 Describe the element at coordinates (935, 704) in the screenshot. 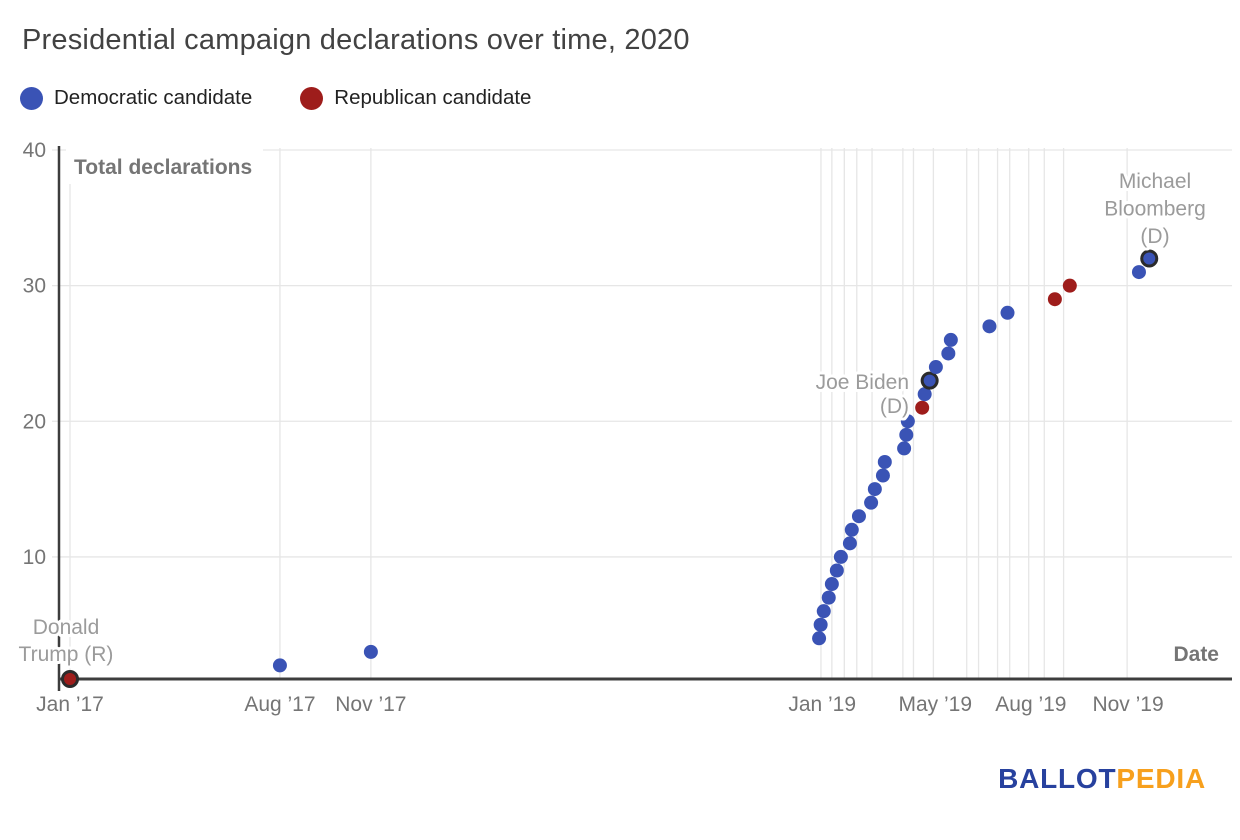

I see `x-tick-label: May ’19` at that location.